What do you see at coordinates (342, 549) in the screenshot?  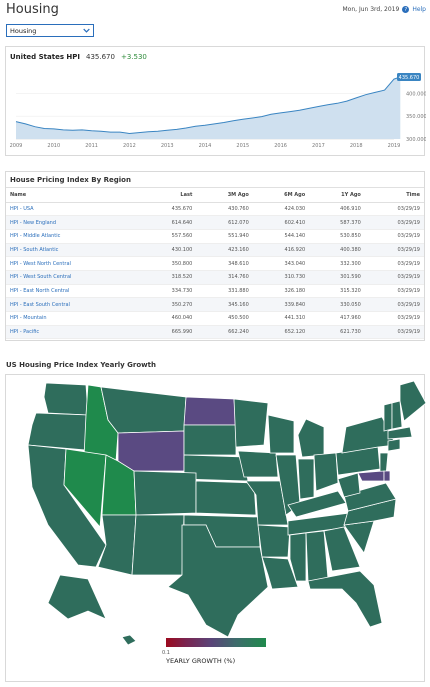 I see `state-ga` at bounding box center [342, 549].